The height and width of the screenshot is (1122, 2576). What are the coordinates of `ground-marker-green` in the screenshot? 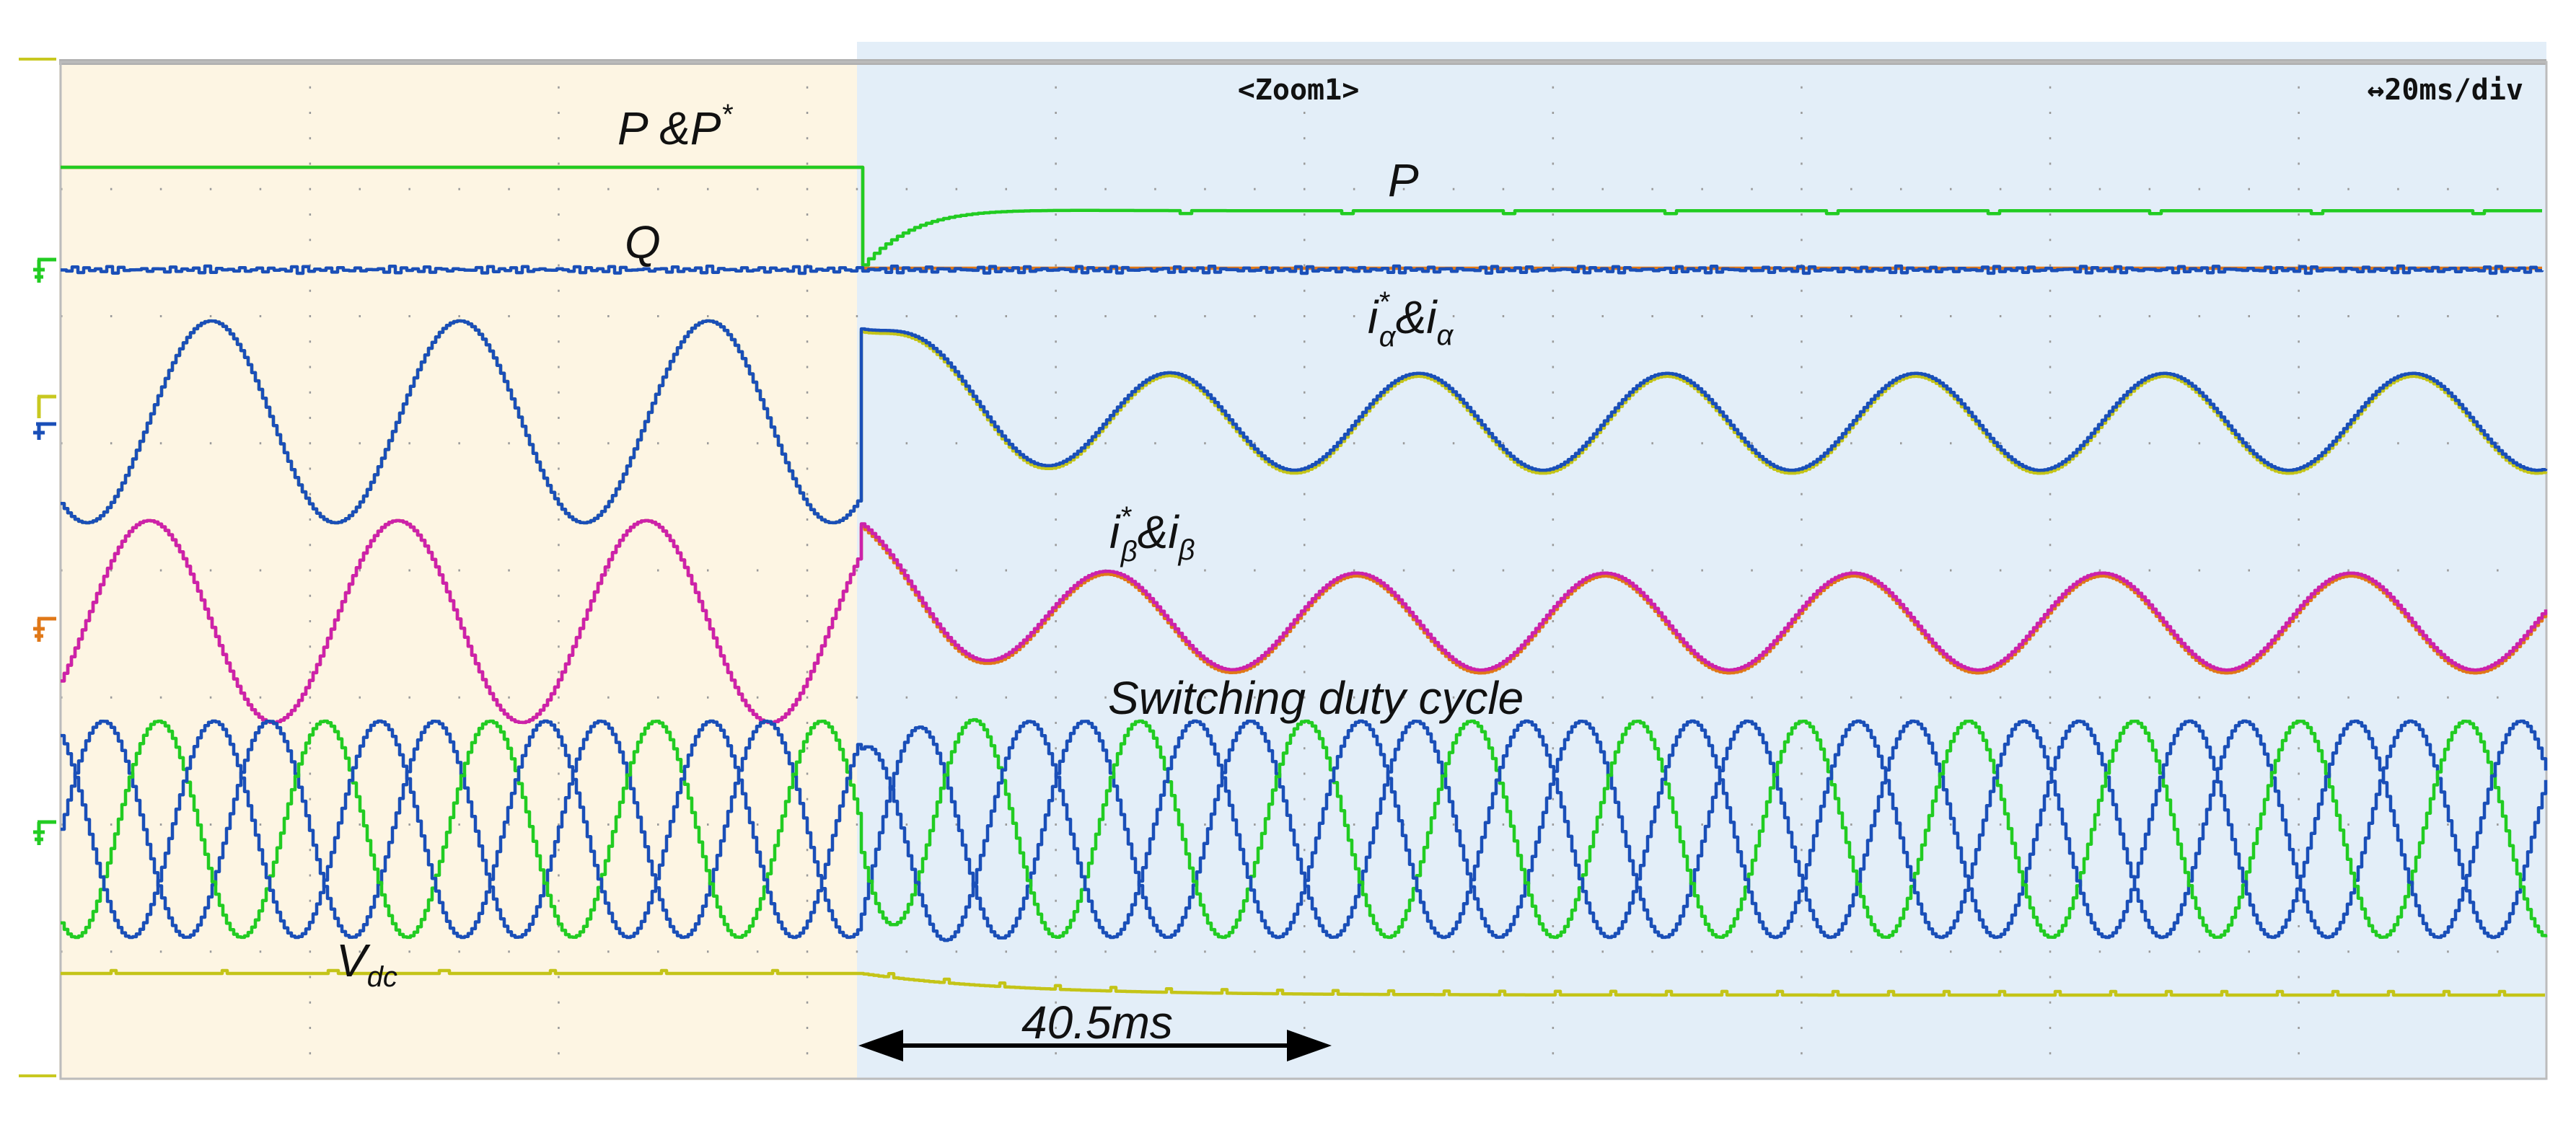 It's located at (44, 270).